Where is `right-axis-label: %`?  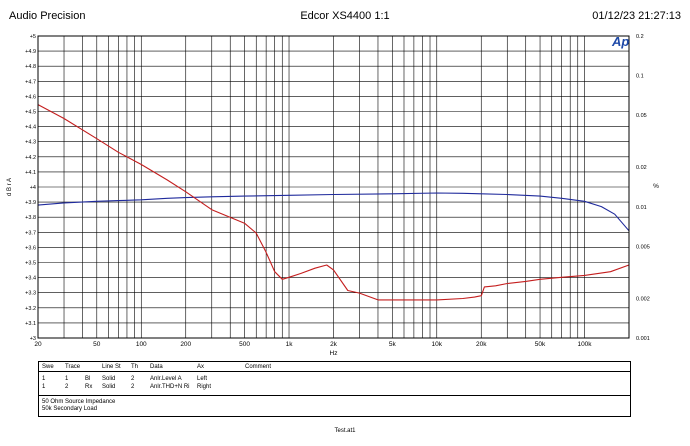
right-axis-label: % is located at coordinates (656, 186).